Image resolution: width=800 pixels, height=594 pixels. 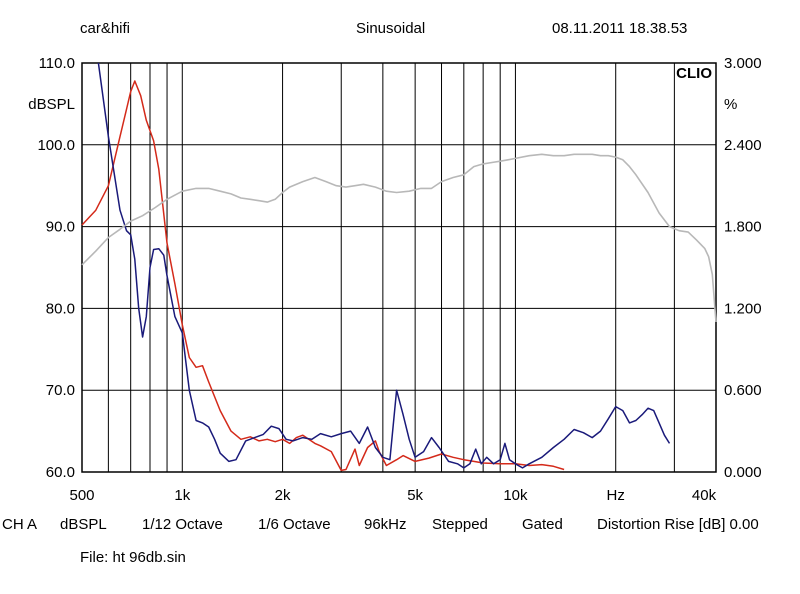 What do you see at coordinates (81, 495) in the screenshot?
I see `x-tick-label: 500` at bounding box center [81, 495].